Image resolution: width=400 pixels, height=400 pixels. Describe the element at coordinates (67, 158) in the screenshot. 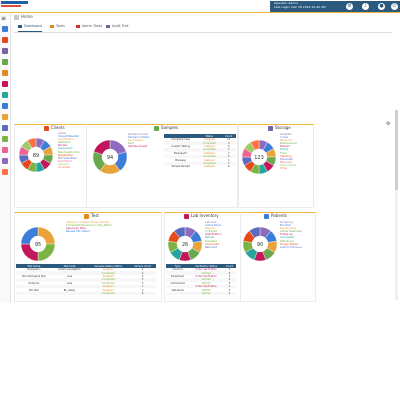

I see `legend-item: Not Submitted` at that location.